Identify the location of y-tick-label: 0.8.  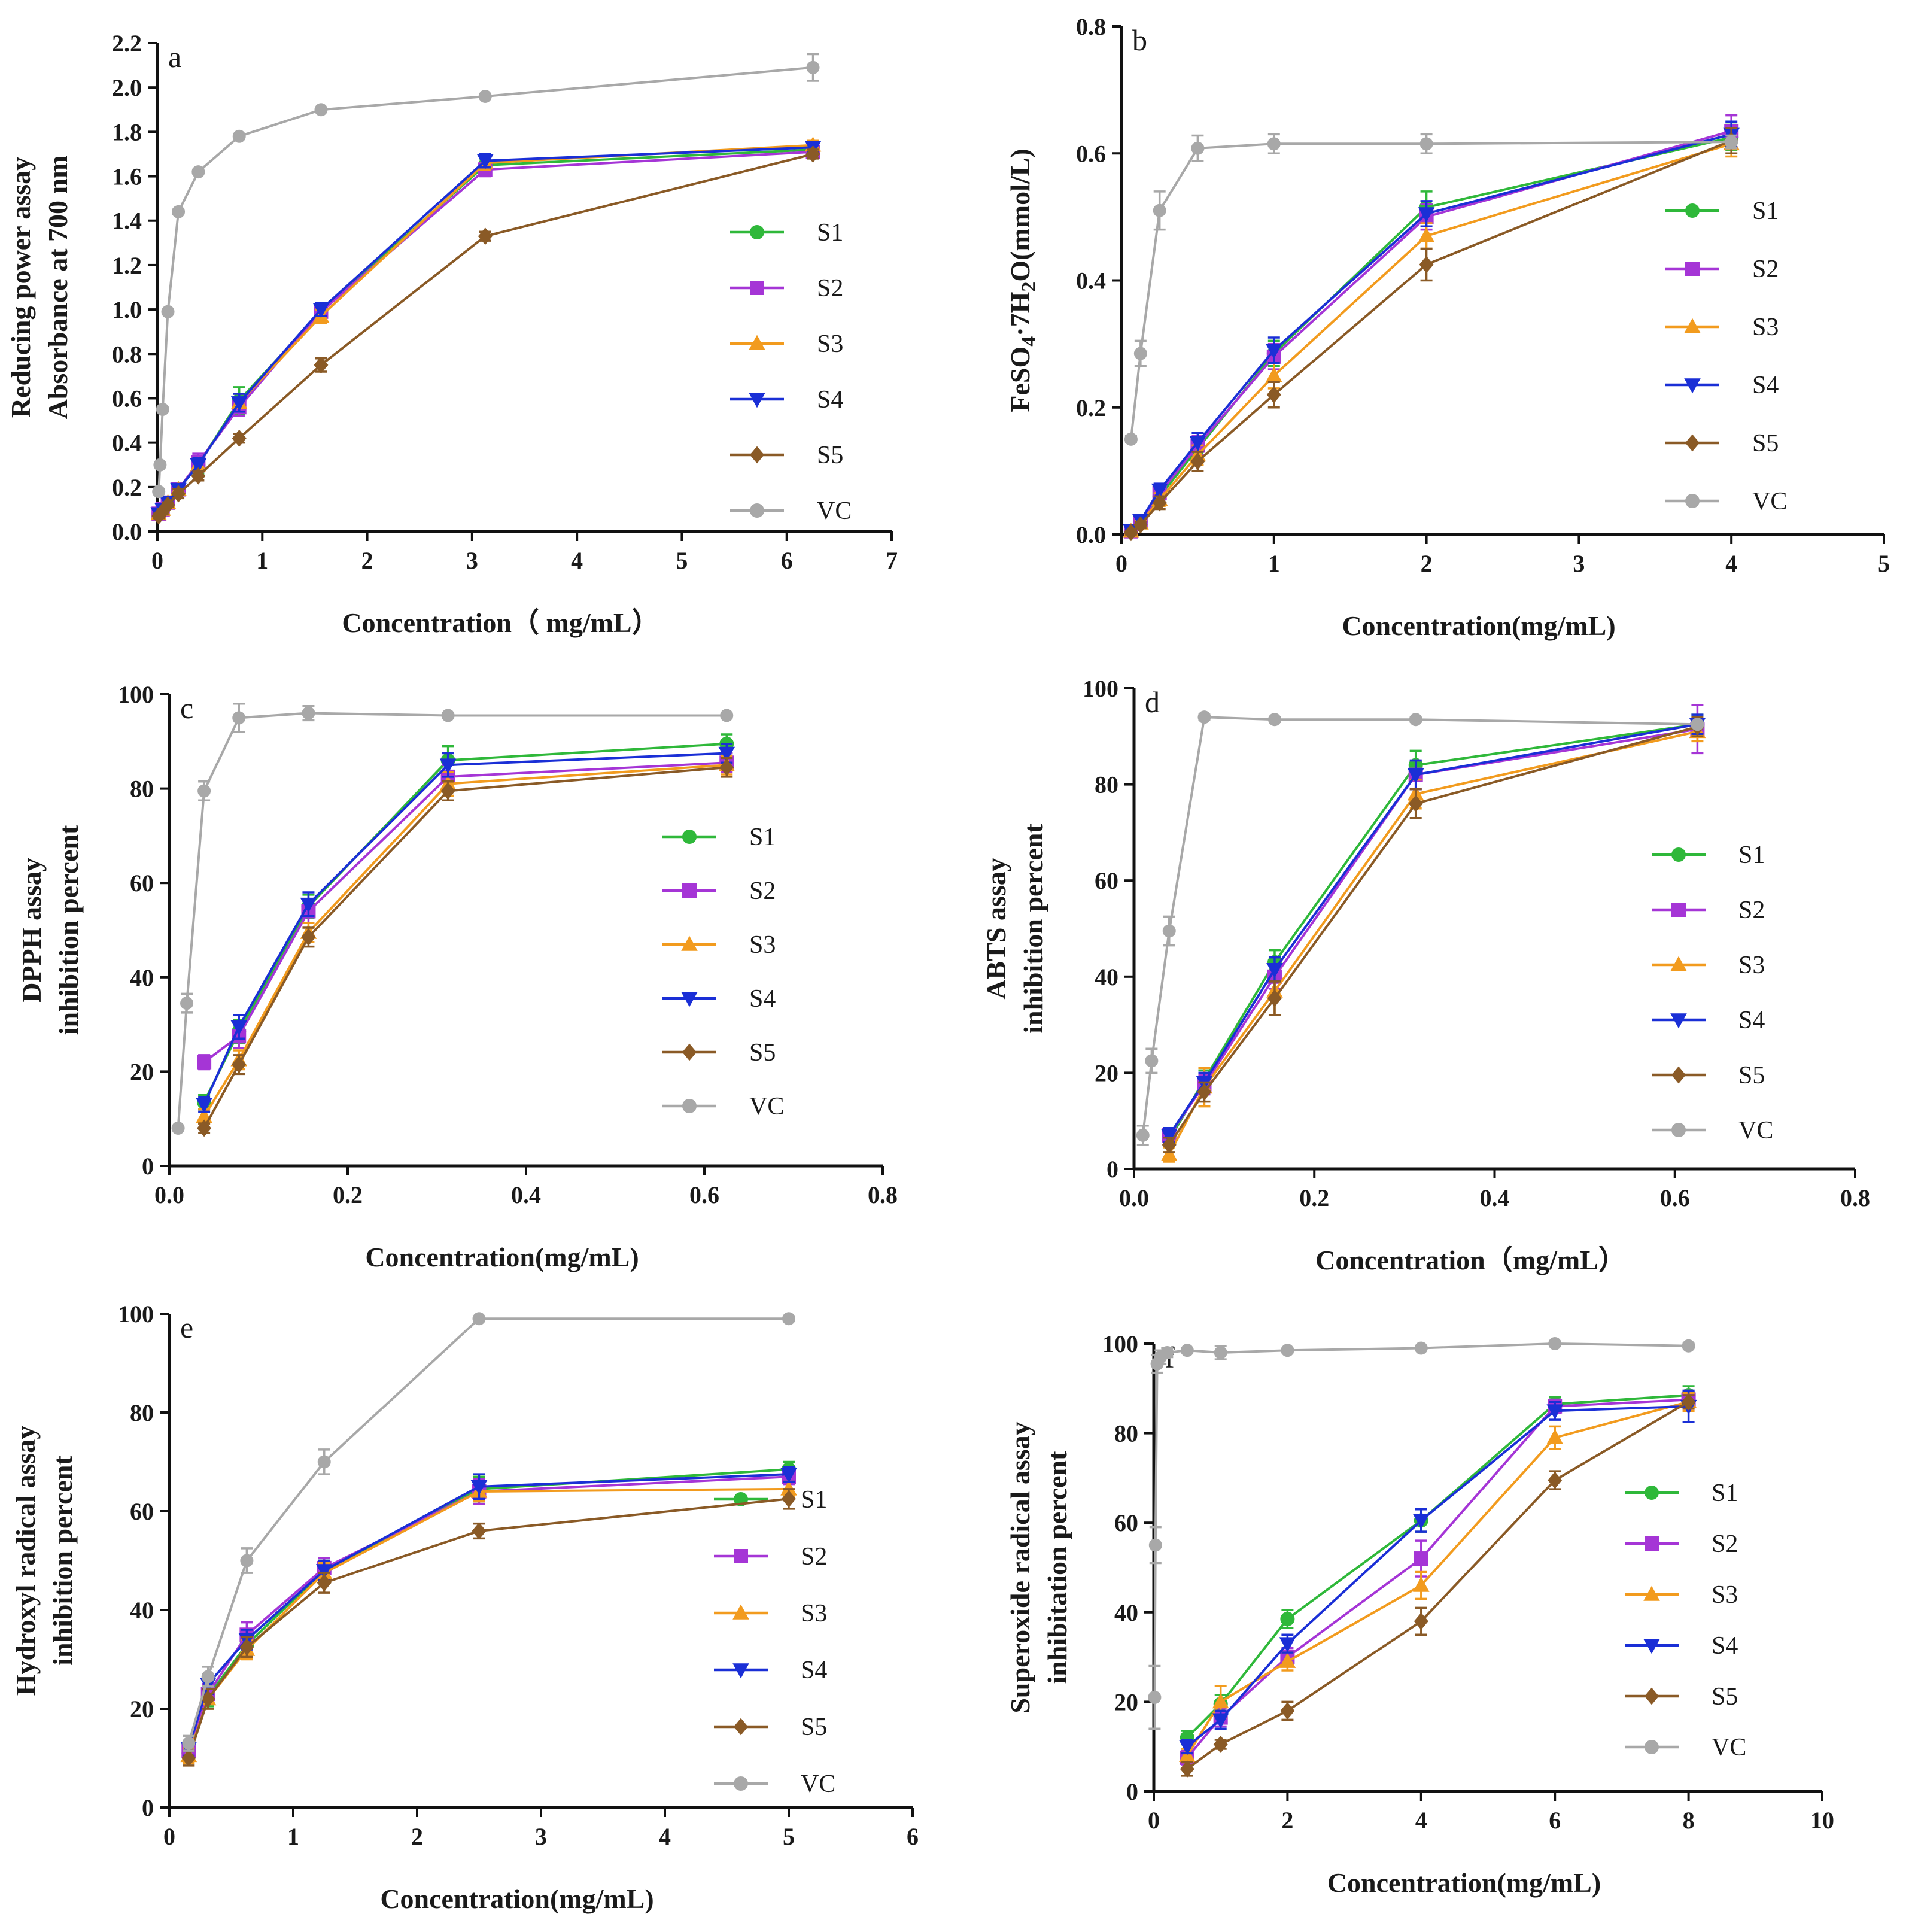
(1091, 26).